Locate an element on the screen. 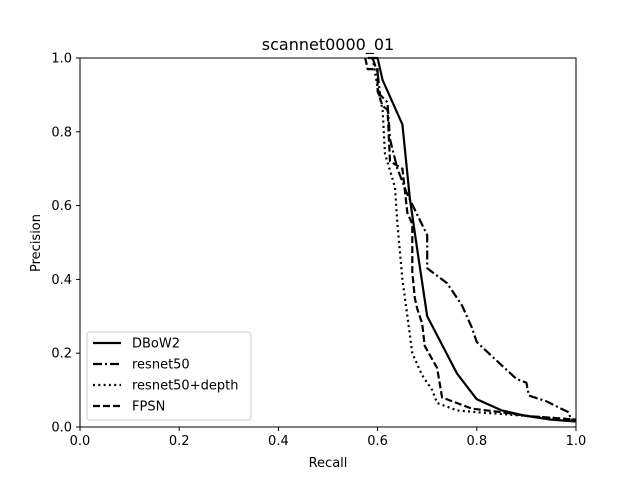  legend-label: DBoW2 is located at coordinates (156, 344).